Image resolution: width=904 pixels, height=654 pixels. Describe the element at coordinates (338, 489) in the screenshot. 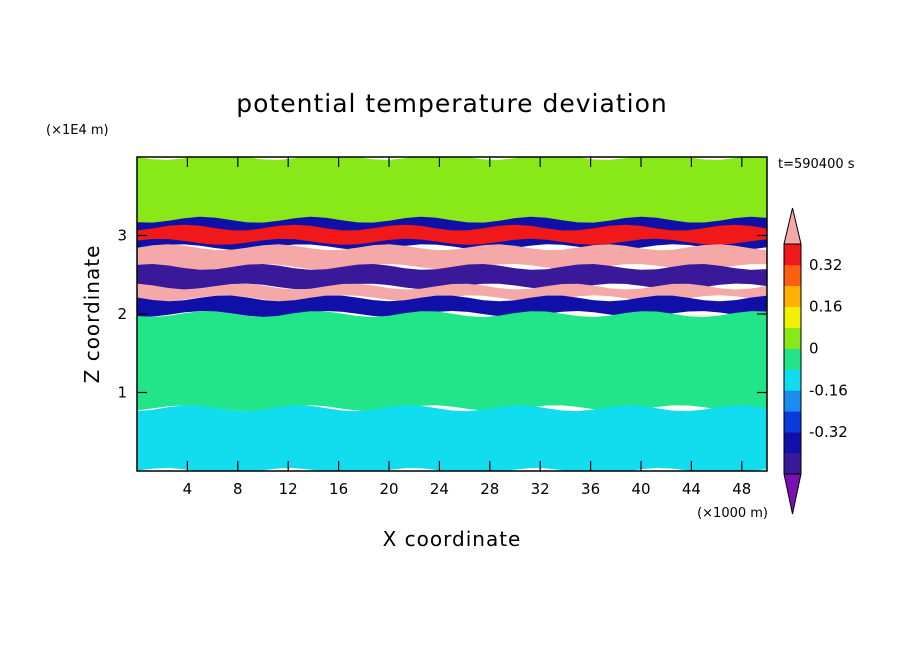

I see `x-tick-label: 16` at that location.